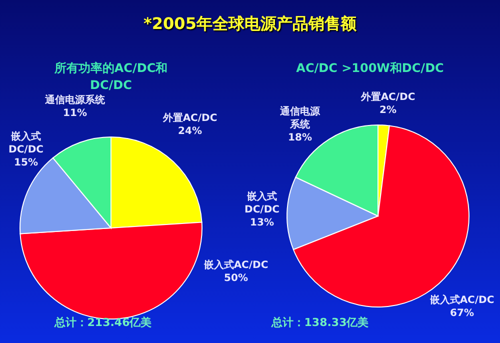  Describe the element at coordinates (388, 110) in the screenshot. I see `data-label: 2%` at that location.